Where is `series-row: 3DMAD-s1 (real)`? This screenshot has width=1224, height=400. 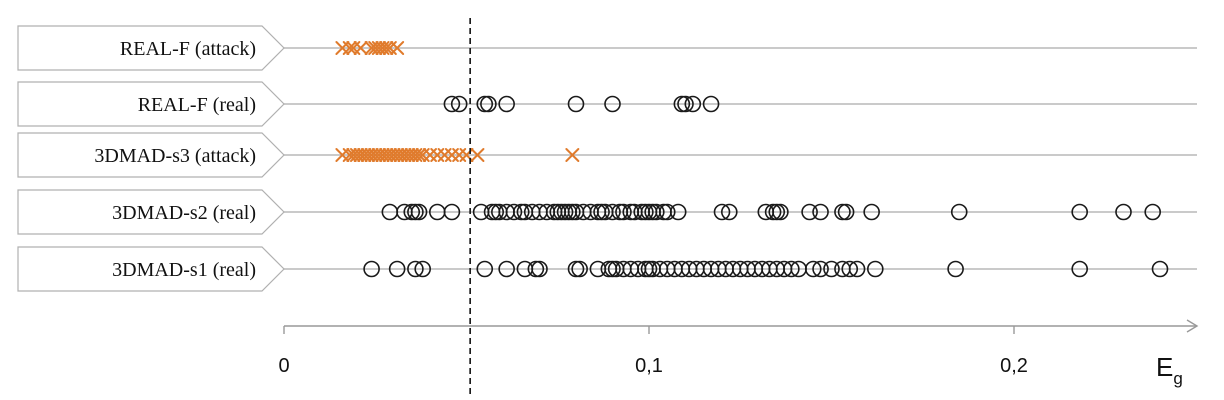
series-row: 3DMAD-s1 (real) is located at coordinates (607, 269).